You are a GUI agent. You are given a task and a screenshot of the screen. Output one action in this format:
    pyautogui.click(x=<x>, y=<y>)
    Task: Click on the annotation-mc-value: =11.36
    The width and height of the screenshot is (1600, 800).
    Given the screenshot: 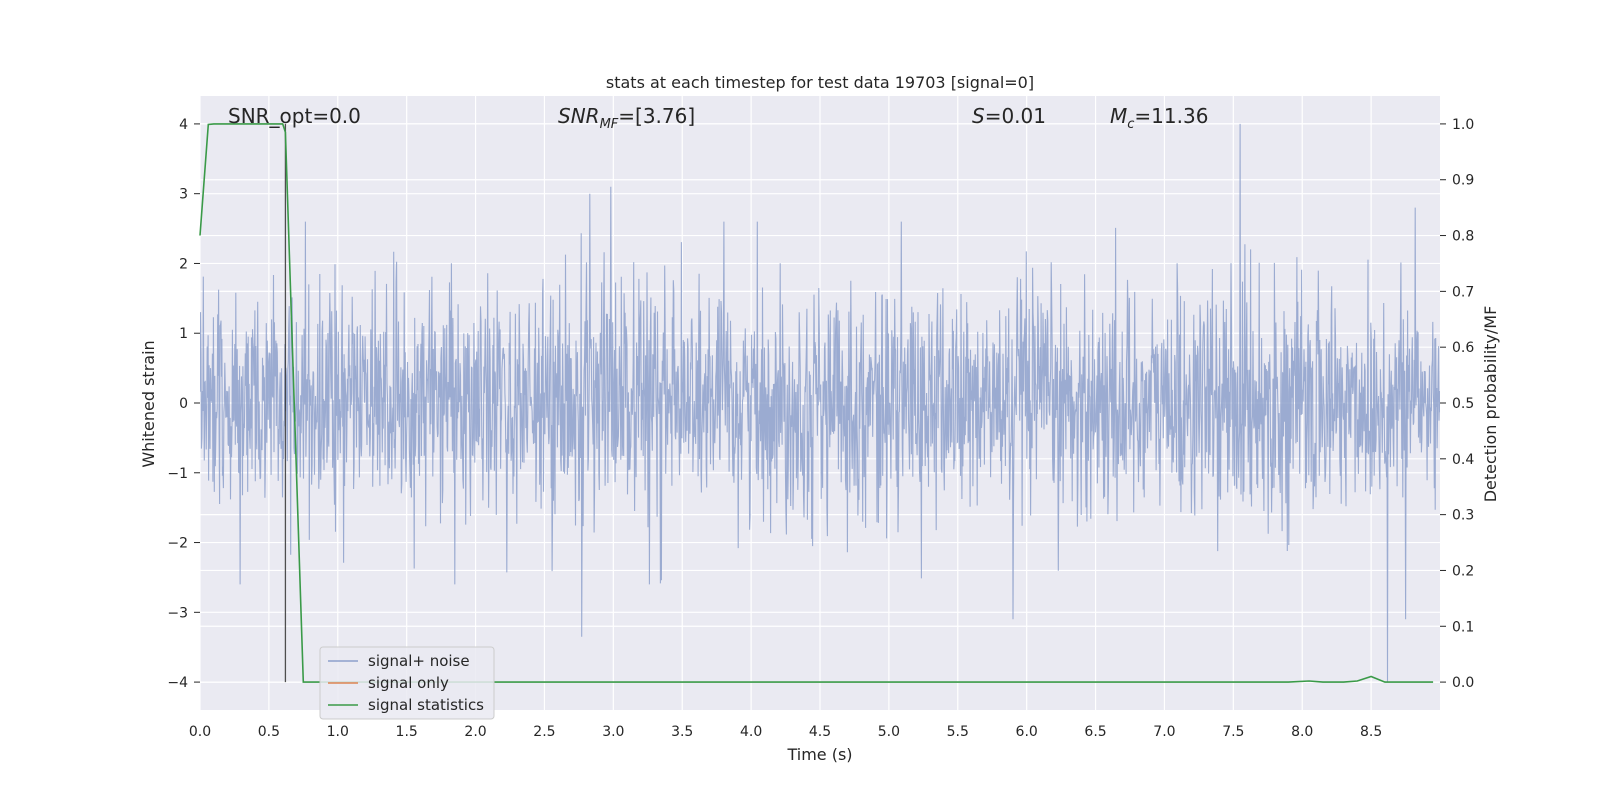 What is the action you would take?
    pyautogui.click(x=1171, y=116)
    